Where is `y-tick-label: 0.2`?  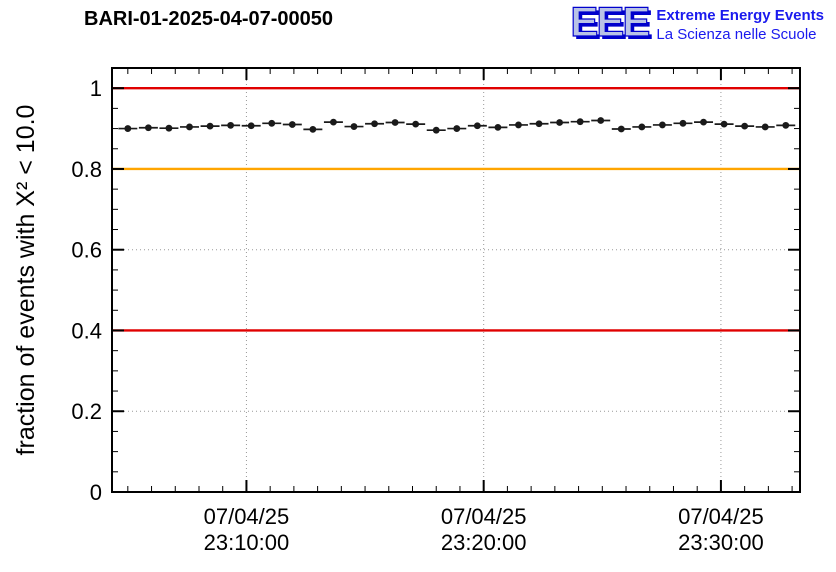
y-tick-label: 0.2 is located at coordinates (86, 411).